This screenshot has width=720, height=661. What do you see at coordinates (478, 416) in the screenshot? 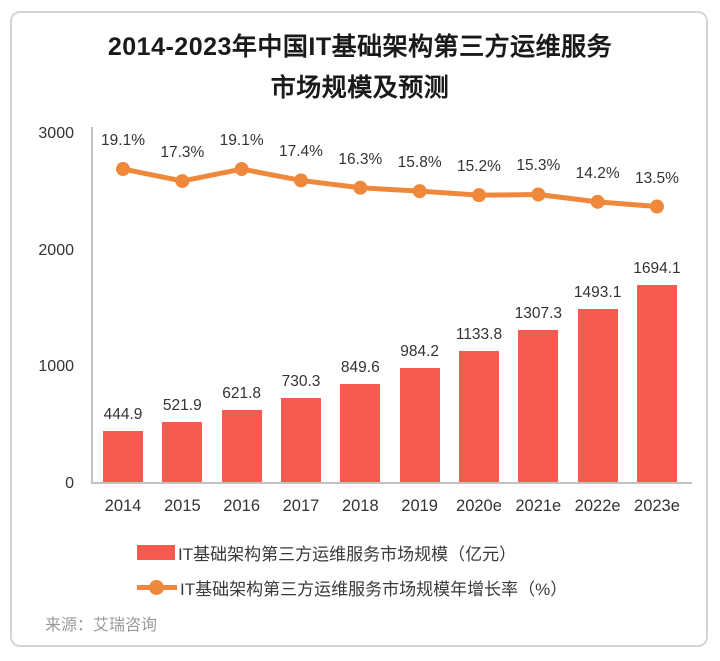
I see `bar-2020e` at bounding box center [478, 416].